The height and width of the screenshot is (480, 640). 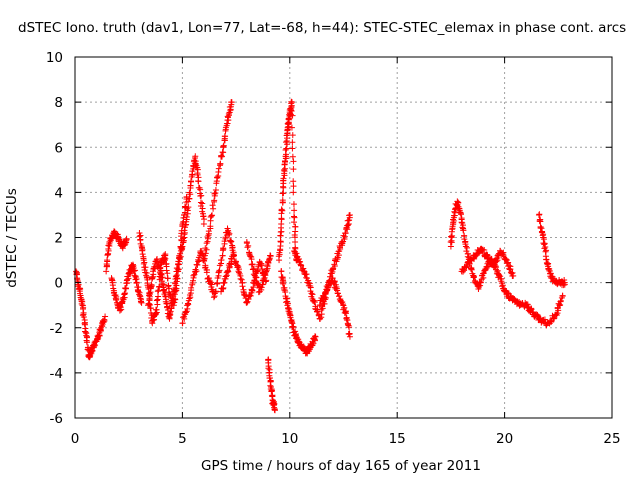 What do you see at coordinates (397, 439) in the screenshot?
I see `x-tick-label: 15` at bounding box center [397, 439].